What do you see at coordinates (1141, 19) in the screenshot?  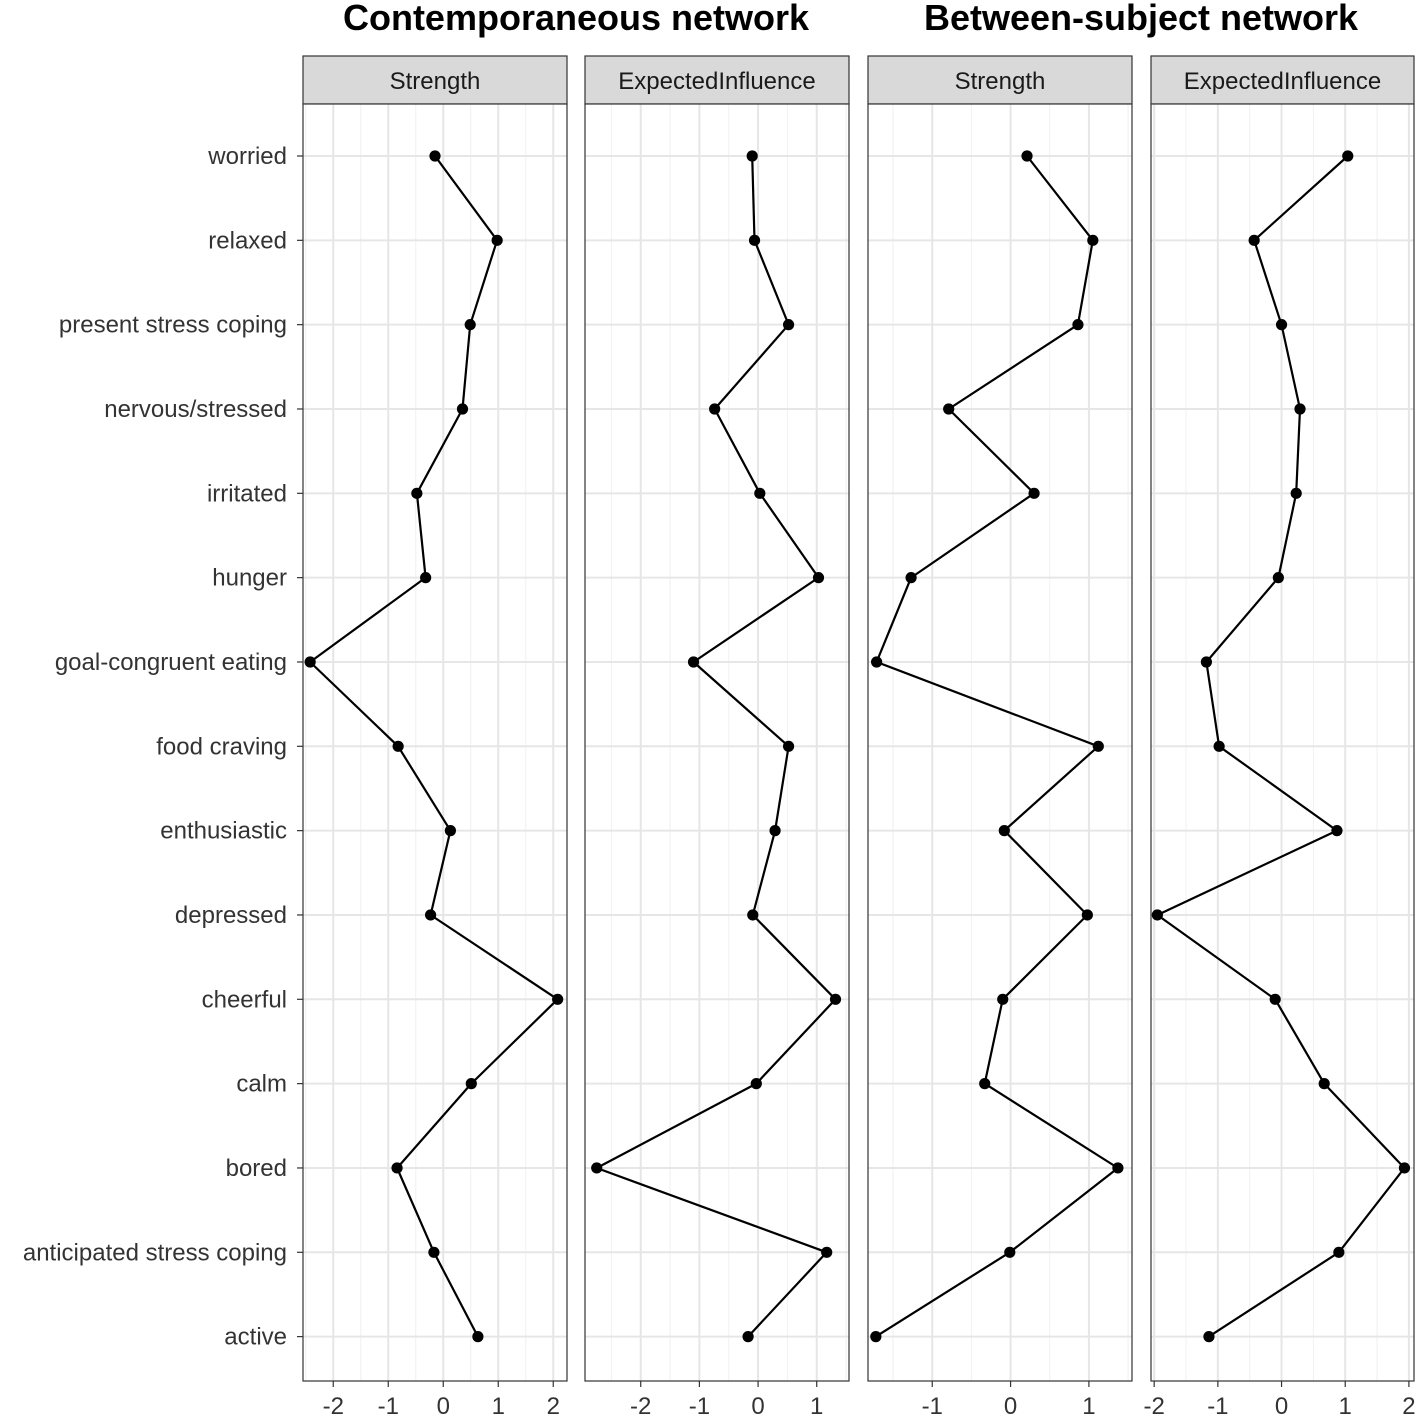 I see `group-title-between-subject-network: Between-subject network` at bounding box center [1141, 19].